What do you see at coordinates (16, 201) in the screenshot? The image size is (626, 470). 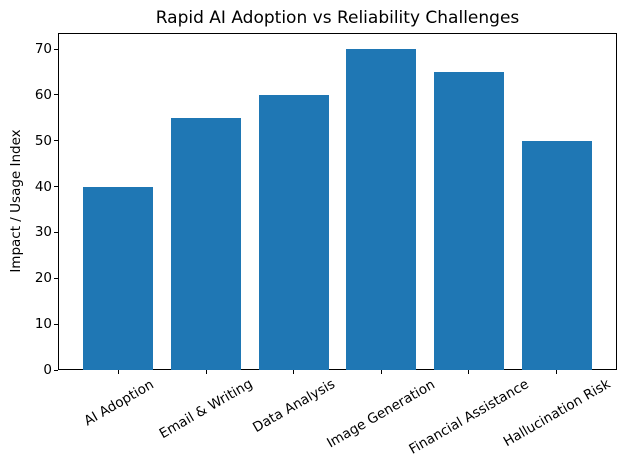 I see `y-axis-label: Impact / Usage Index` at bounding box center [16, 201].